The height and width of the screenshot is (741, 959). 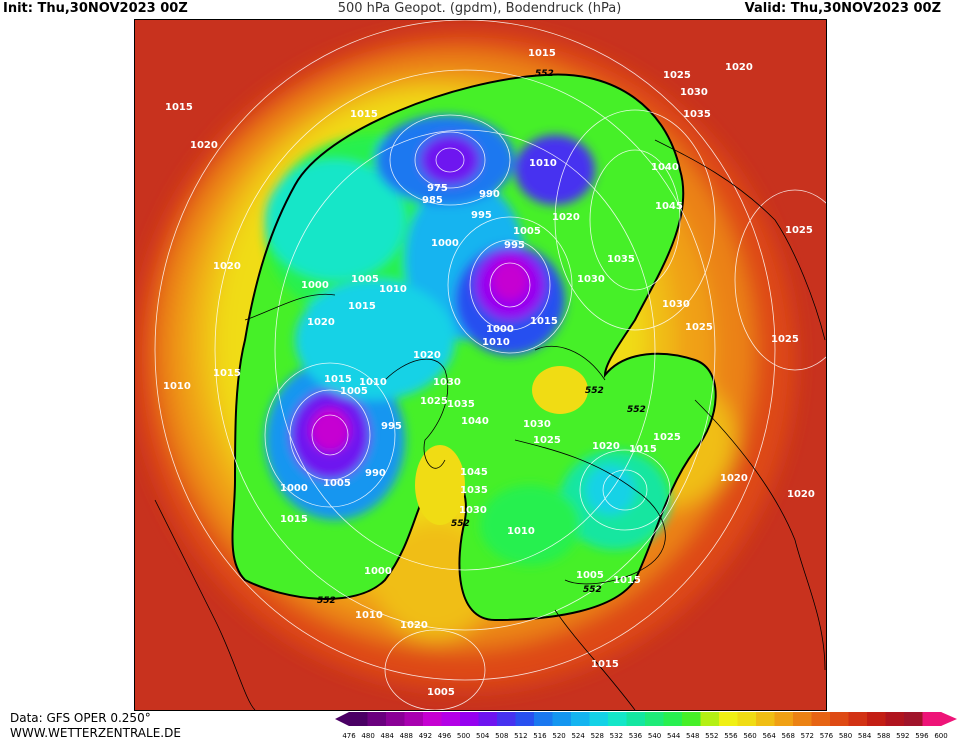 I want to click on legend-tick-label: 592, so click(x=902, y=736).